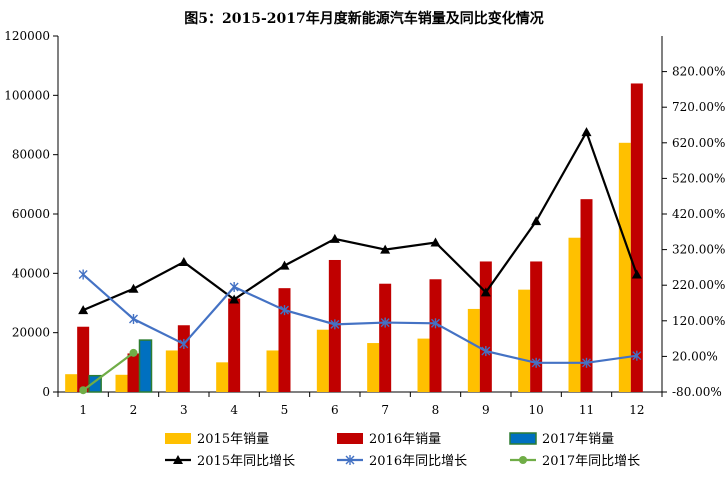 The width and height of the screenshot is (728, 480). What do you see at coordinates (31, 333) in the screenshot?
I see `y-tick-label: 20000` at bounding box center [31, 333].